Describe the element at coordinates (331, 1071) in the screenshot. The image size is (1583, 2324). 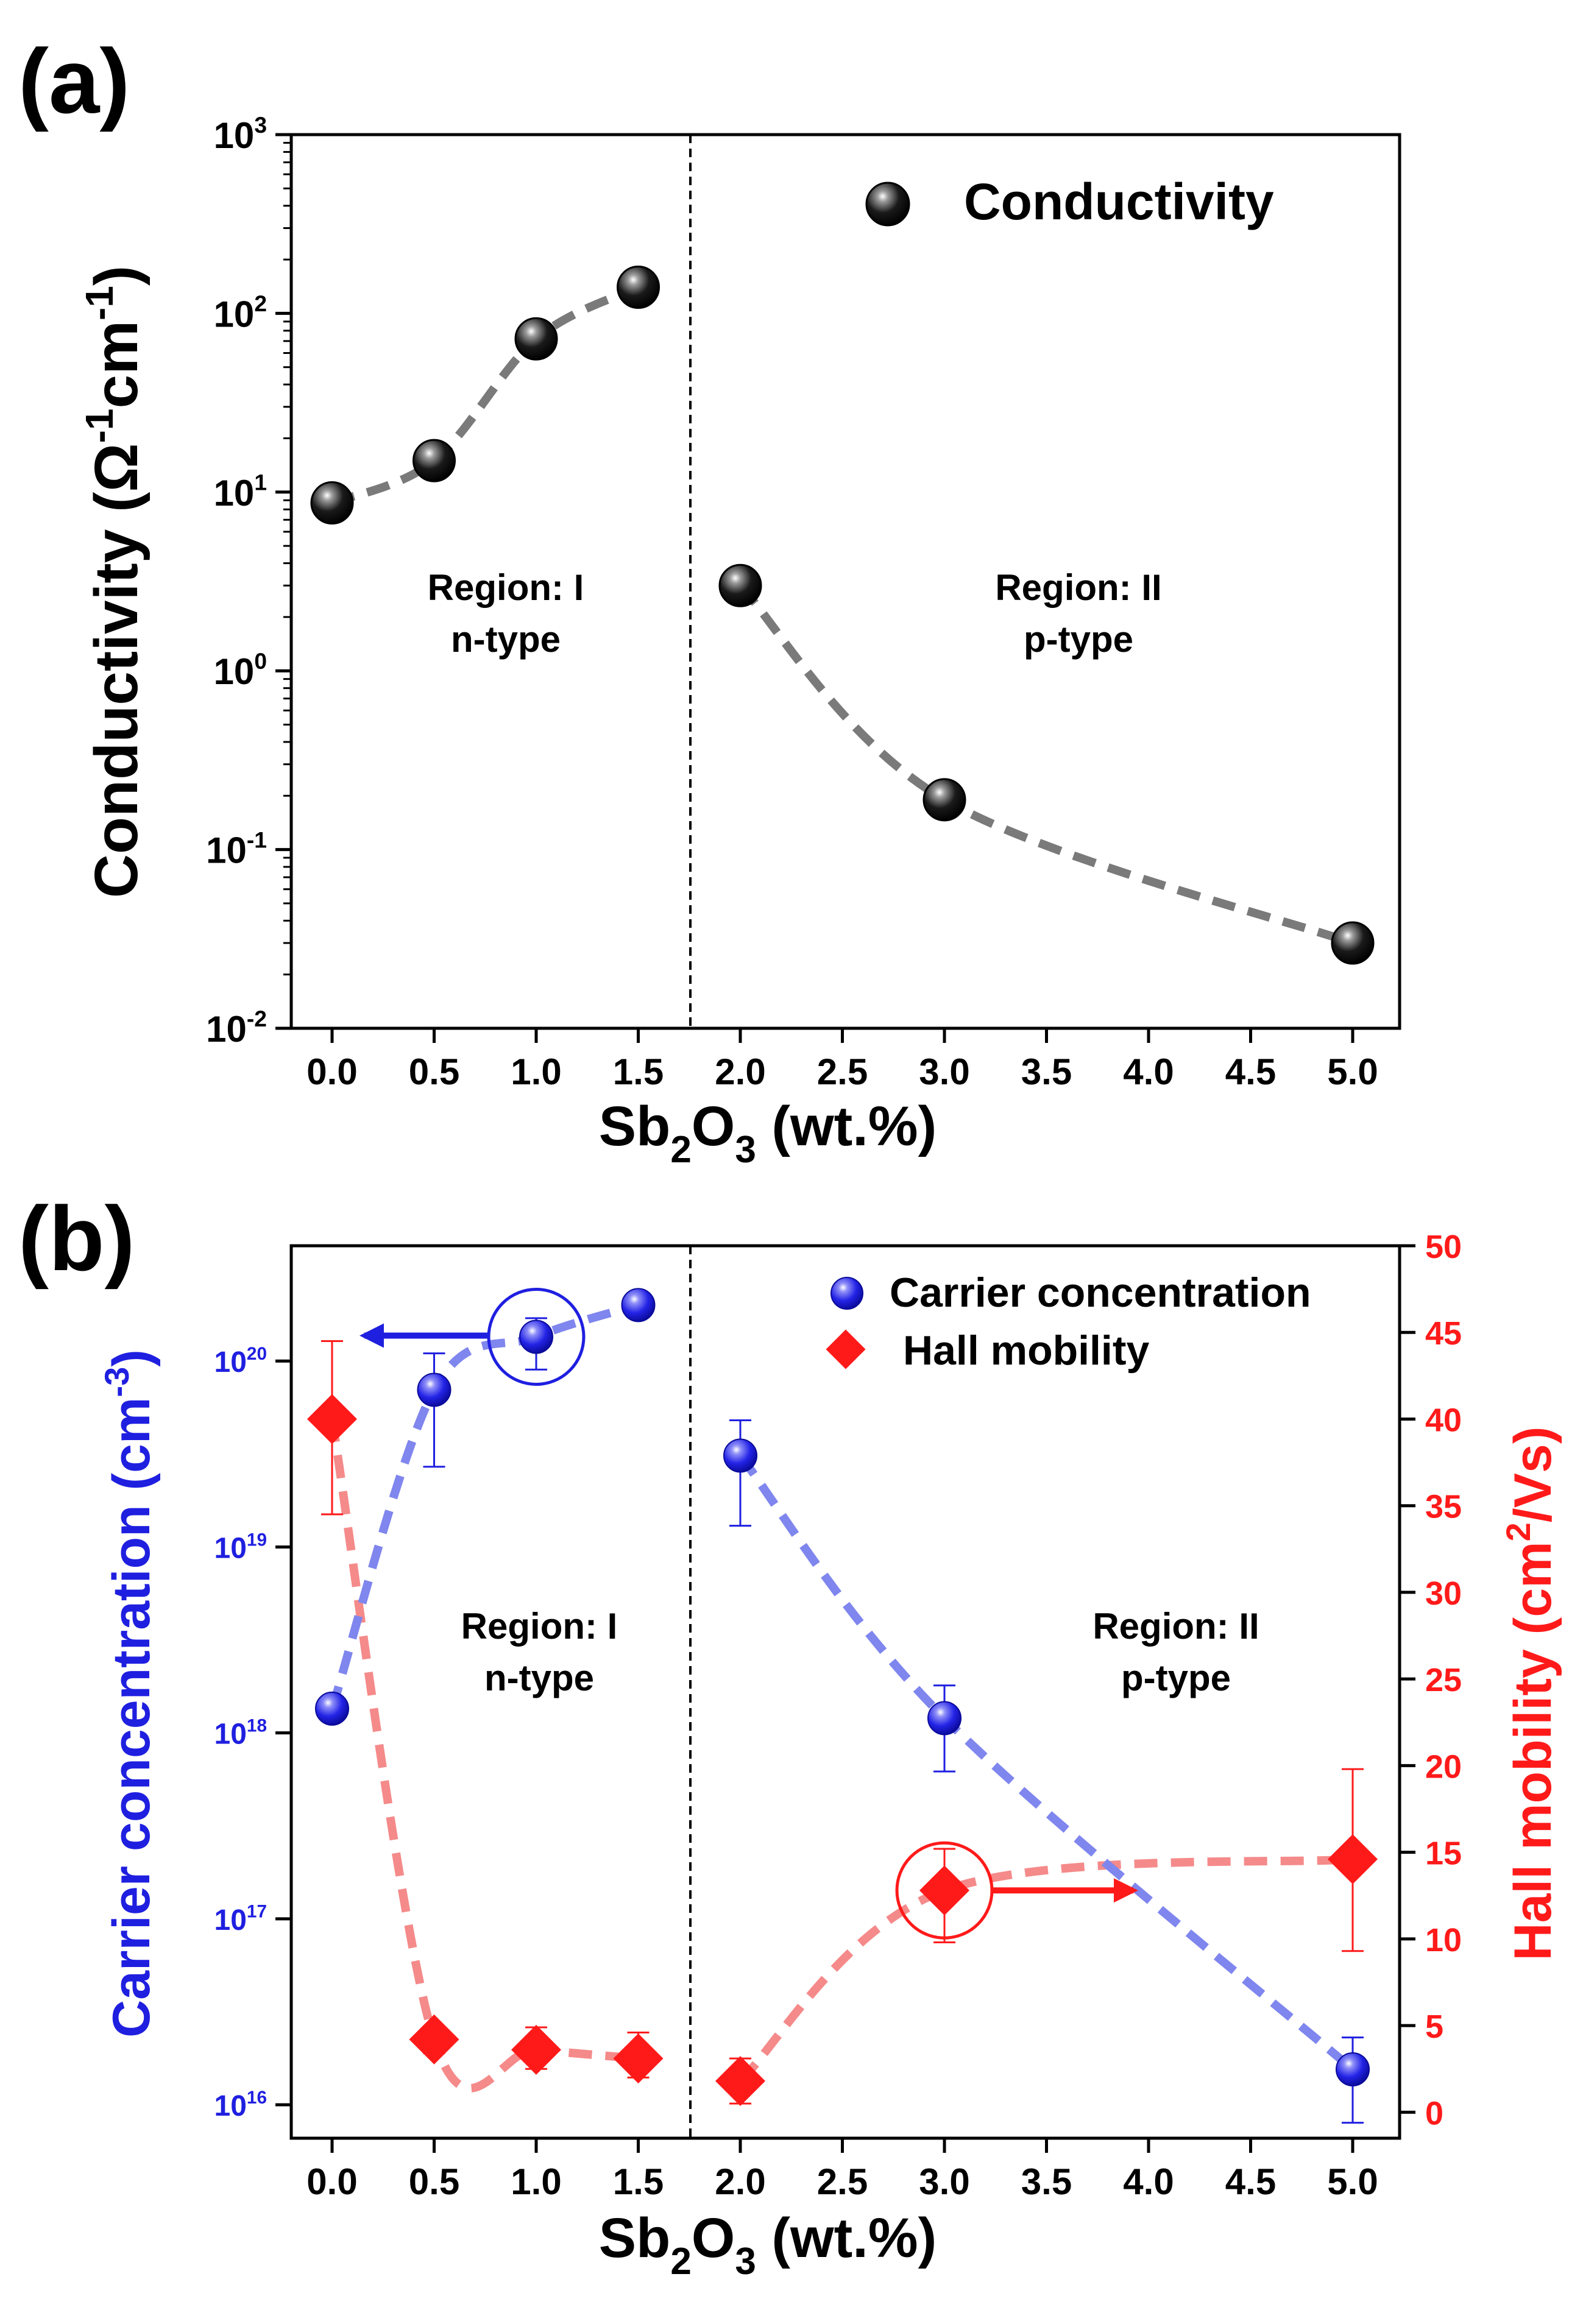
I see `x-tick-label-a: 0.0` at that location.